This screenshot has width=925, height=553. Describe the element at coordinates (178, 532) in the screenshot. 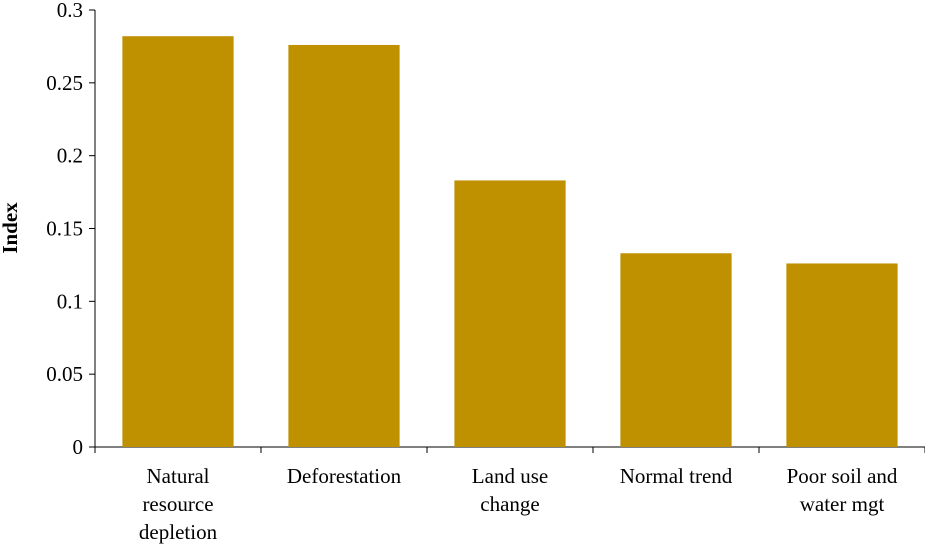

I see `x-category-label-line: depletion` at that location.